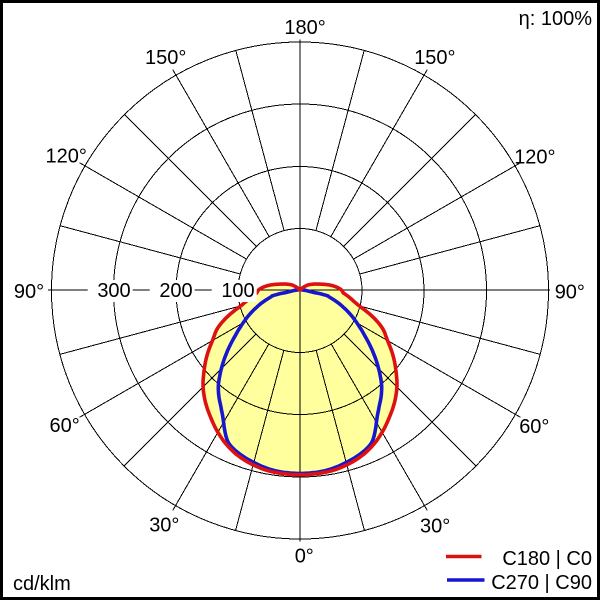 The width and height of the screenshot is (600, 600). Describe the element at coordinates (547, 559) in the screenshot. I see `svg-text: C180 | C0` at that location.